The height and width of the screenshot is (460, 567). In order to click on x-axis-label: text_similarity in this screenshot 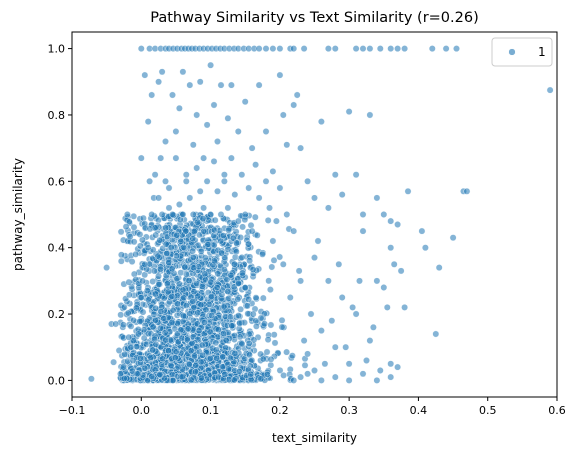, I will do `click(314, 438)`.